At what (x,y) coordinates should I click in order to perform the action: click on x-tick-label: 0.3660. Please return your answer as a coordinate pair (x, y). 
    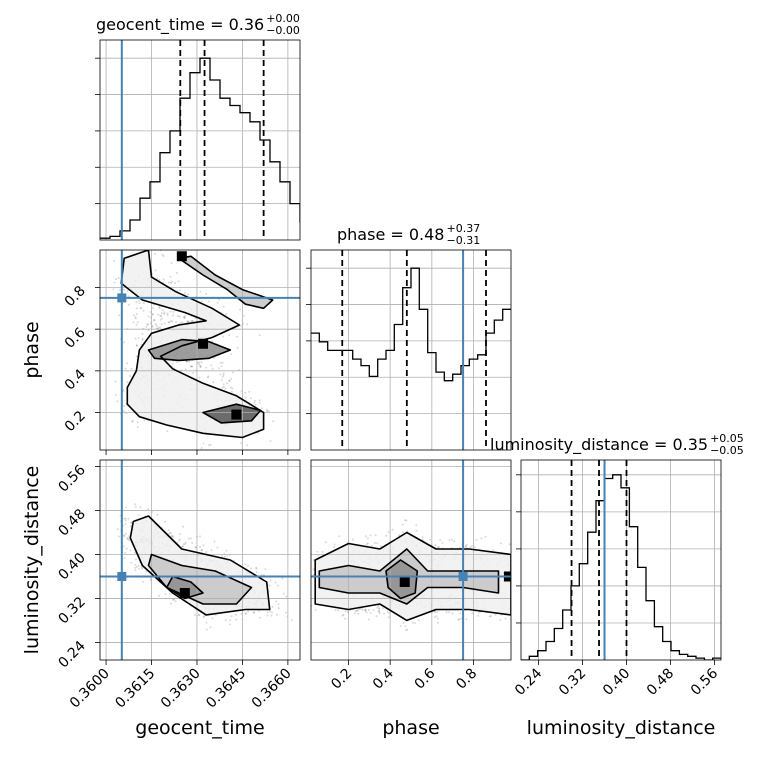
    Looking at the image, I should click on (272, 689).